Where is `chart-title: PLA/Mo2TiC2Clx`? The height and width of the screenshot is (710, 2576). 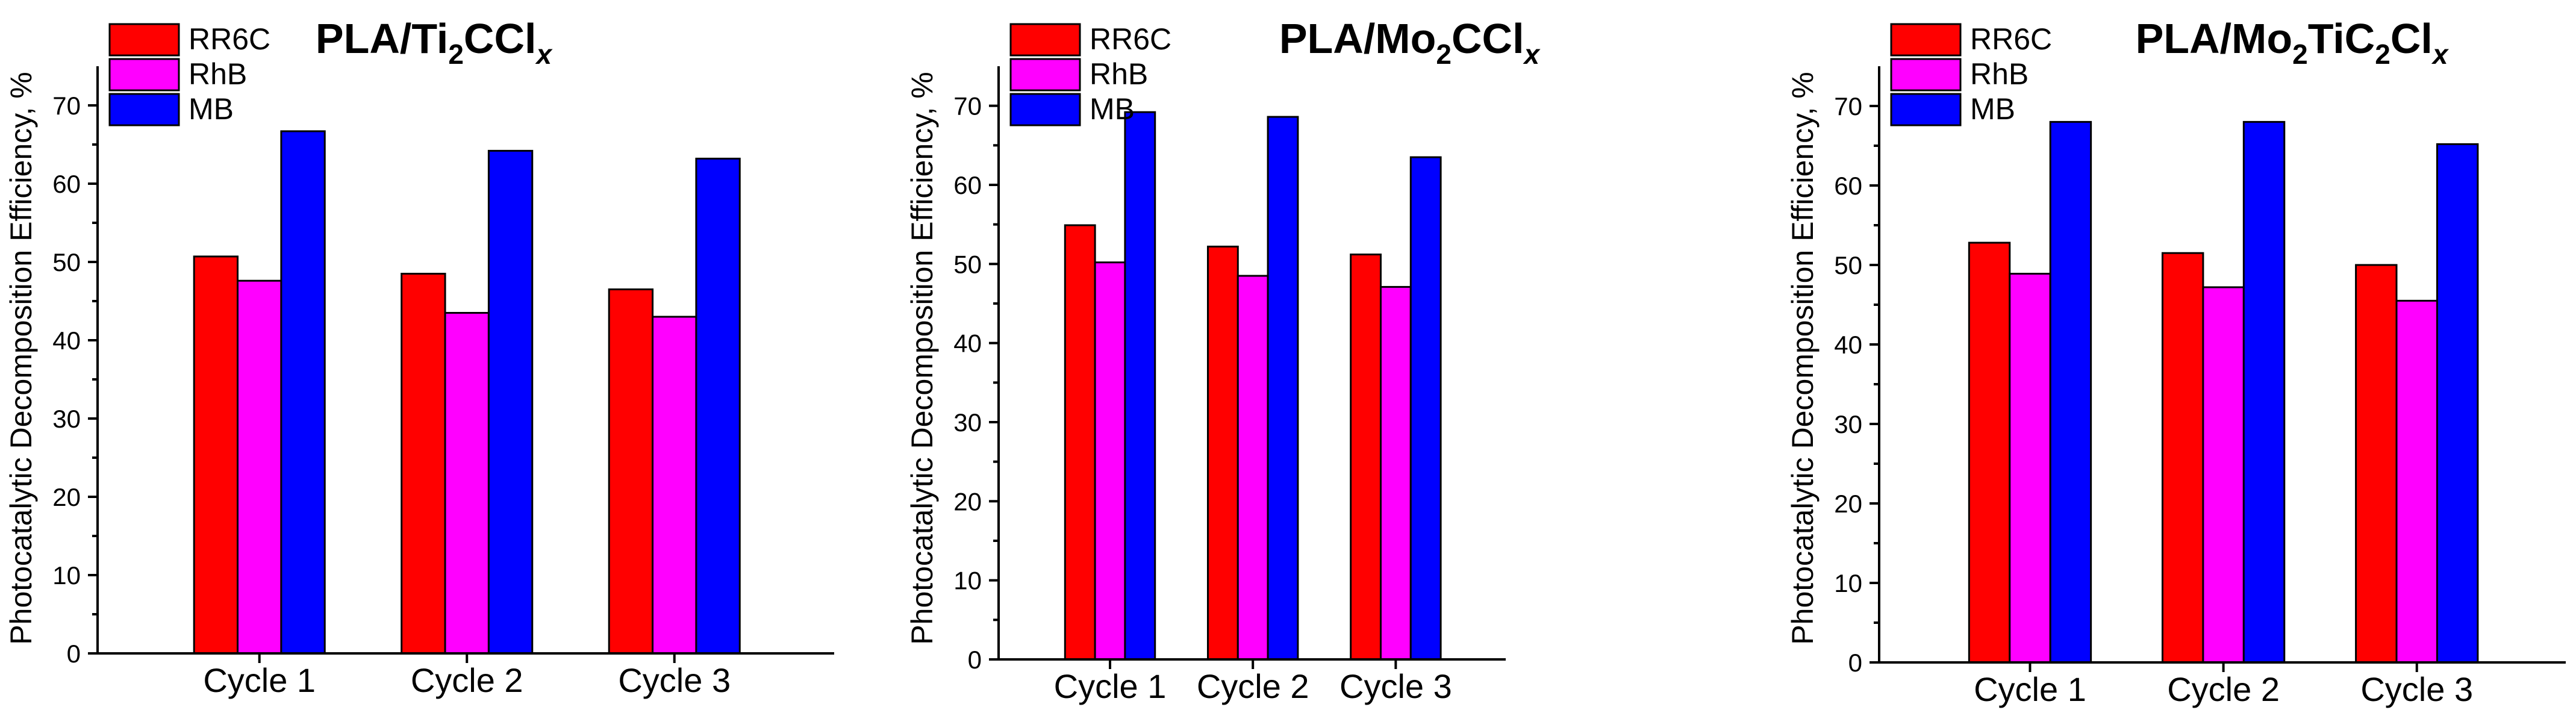 chart-title: PLA/Mo2TiC2Clx is located at coordinates (2293, 42).